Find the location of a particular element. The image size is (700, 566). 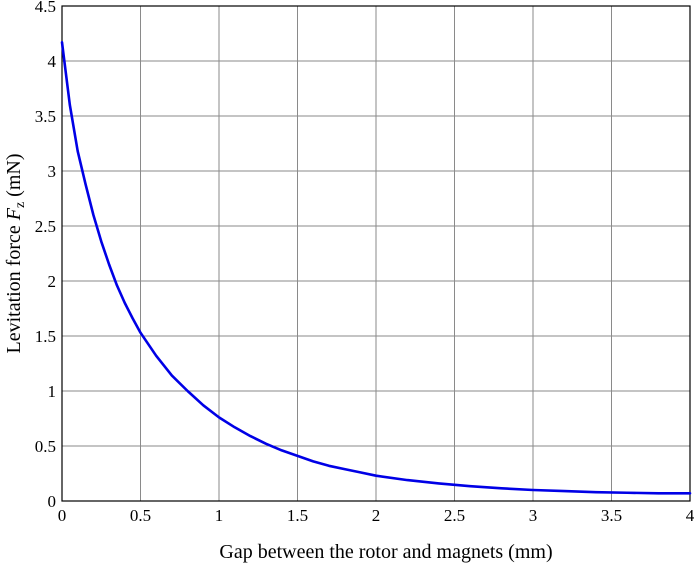

y-tick-label: 0.5 is located at coordinates (45, 446).